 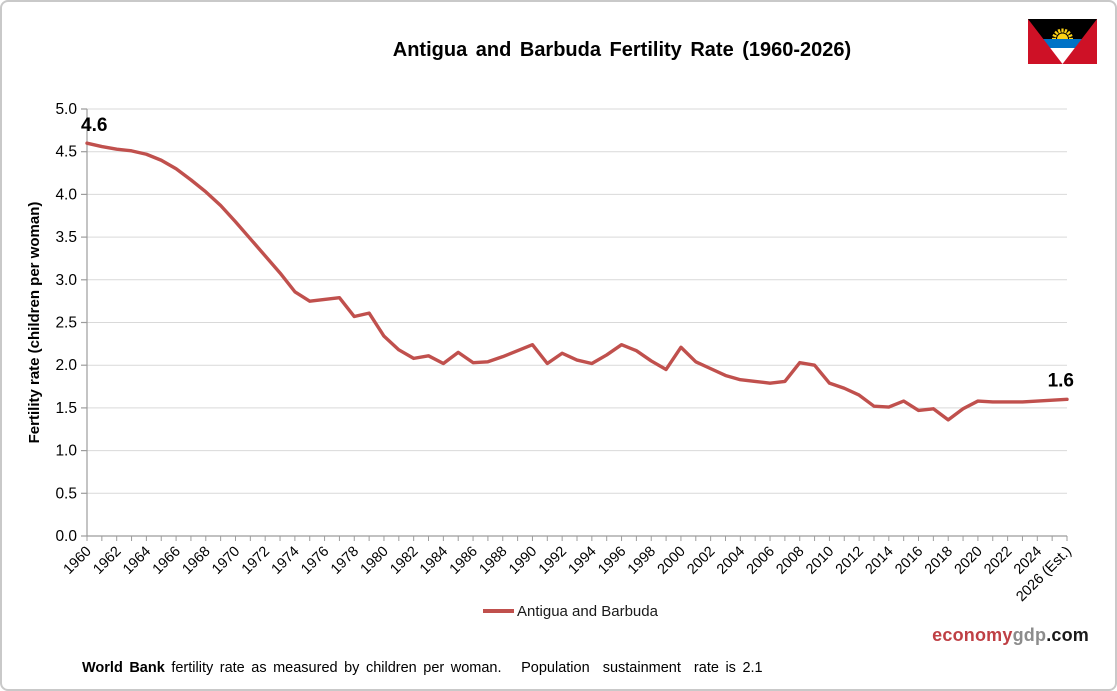 I want to click on x-tick-label: 1968, so click(x=196, y=561).